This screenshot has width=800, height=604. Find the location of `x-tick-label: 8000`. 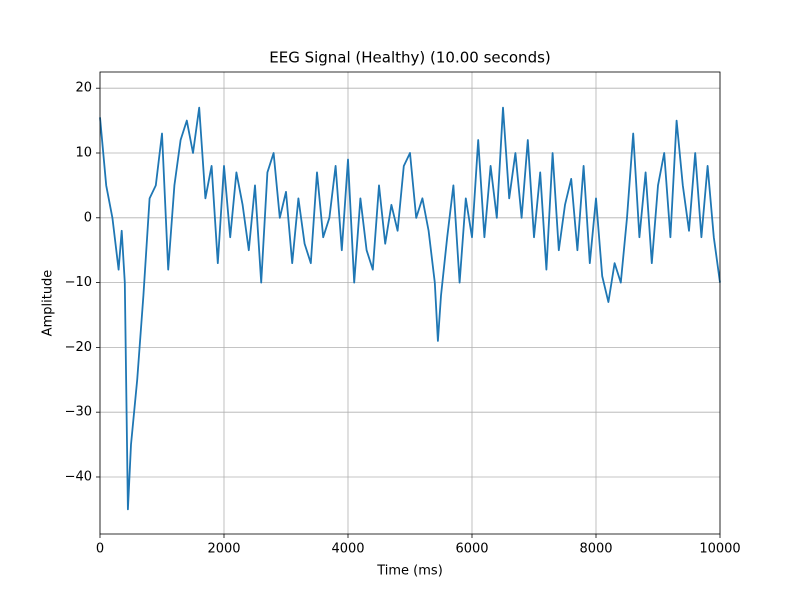

x-tick-label: 8000 is located at coordinates (595, 549).